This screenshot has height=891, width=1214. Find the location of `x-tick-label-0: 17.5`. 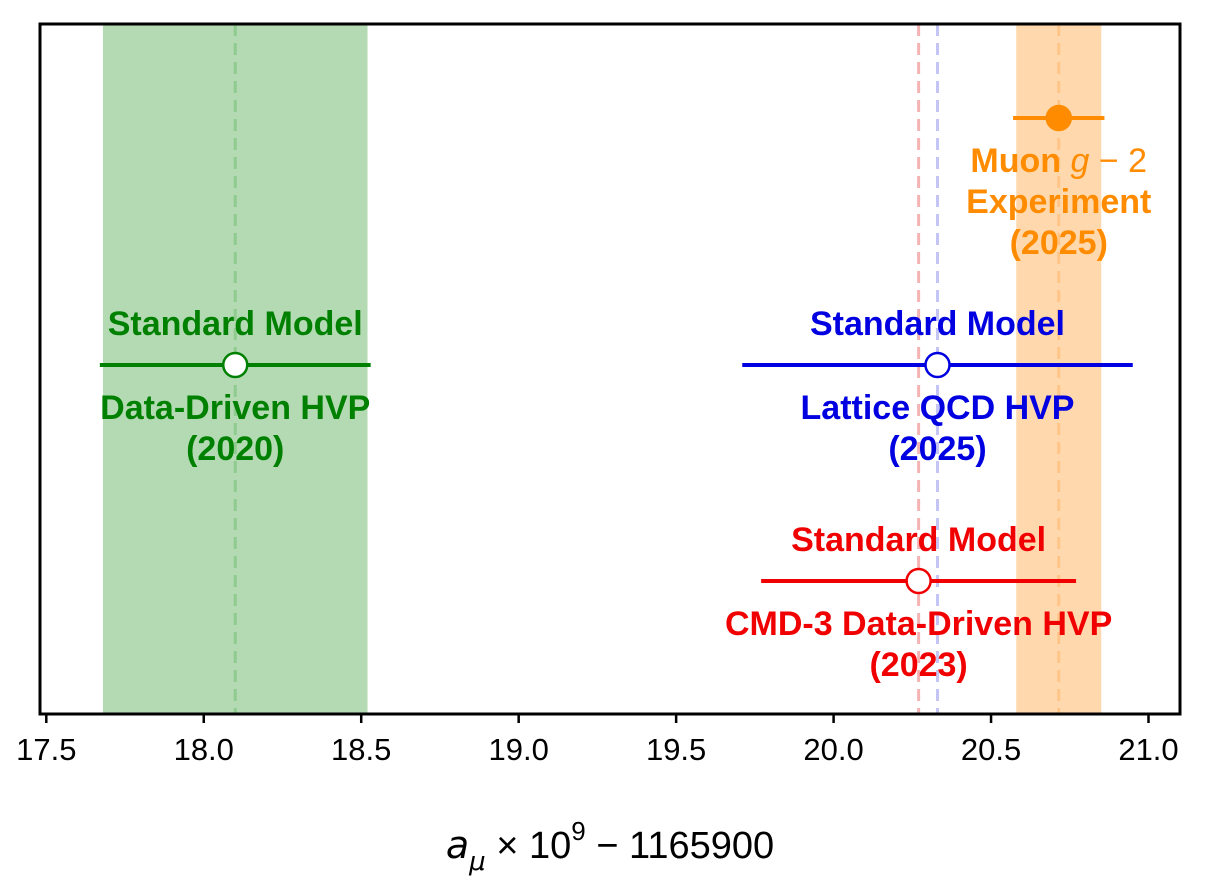

x-tick-label-0: 17.5 is located at coordinates (46, 749).